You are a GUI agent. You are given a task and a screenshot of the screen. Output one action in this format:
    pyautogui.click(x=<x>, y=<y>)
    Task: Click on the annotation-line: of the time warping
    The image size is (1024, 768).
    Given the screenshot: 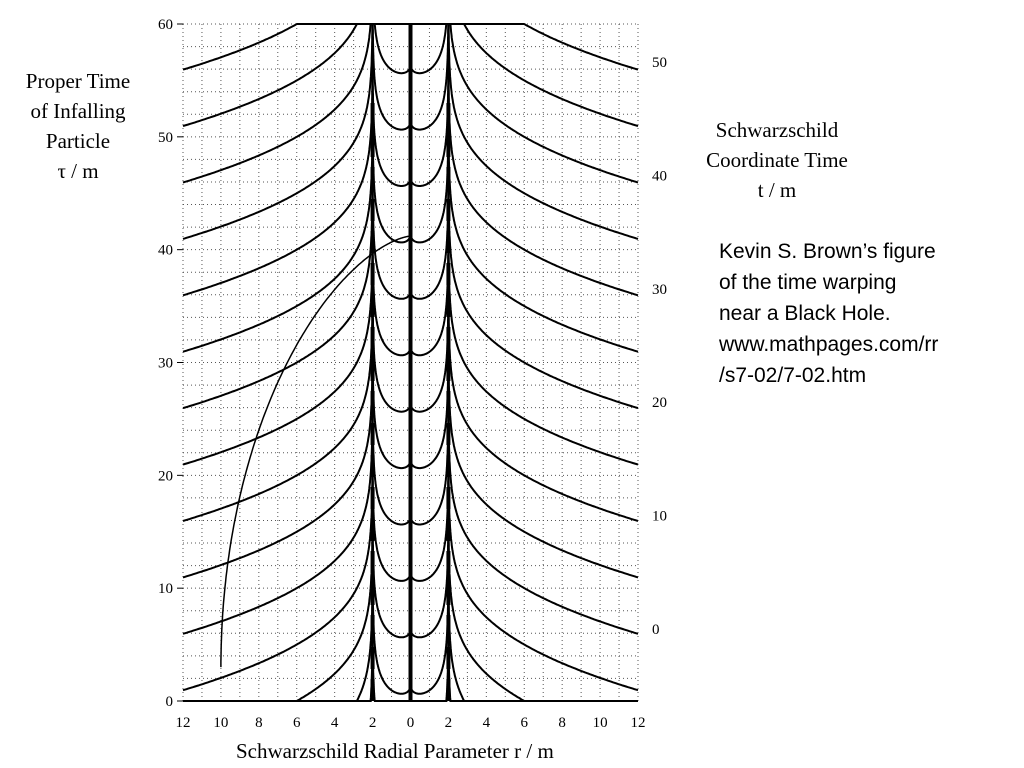 What is the action you would take?
    pyautogui.click(x=808, y=282)
    